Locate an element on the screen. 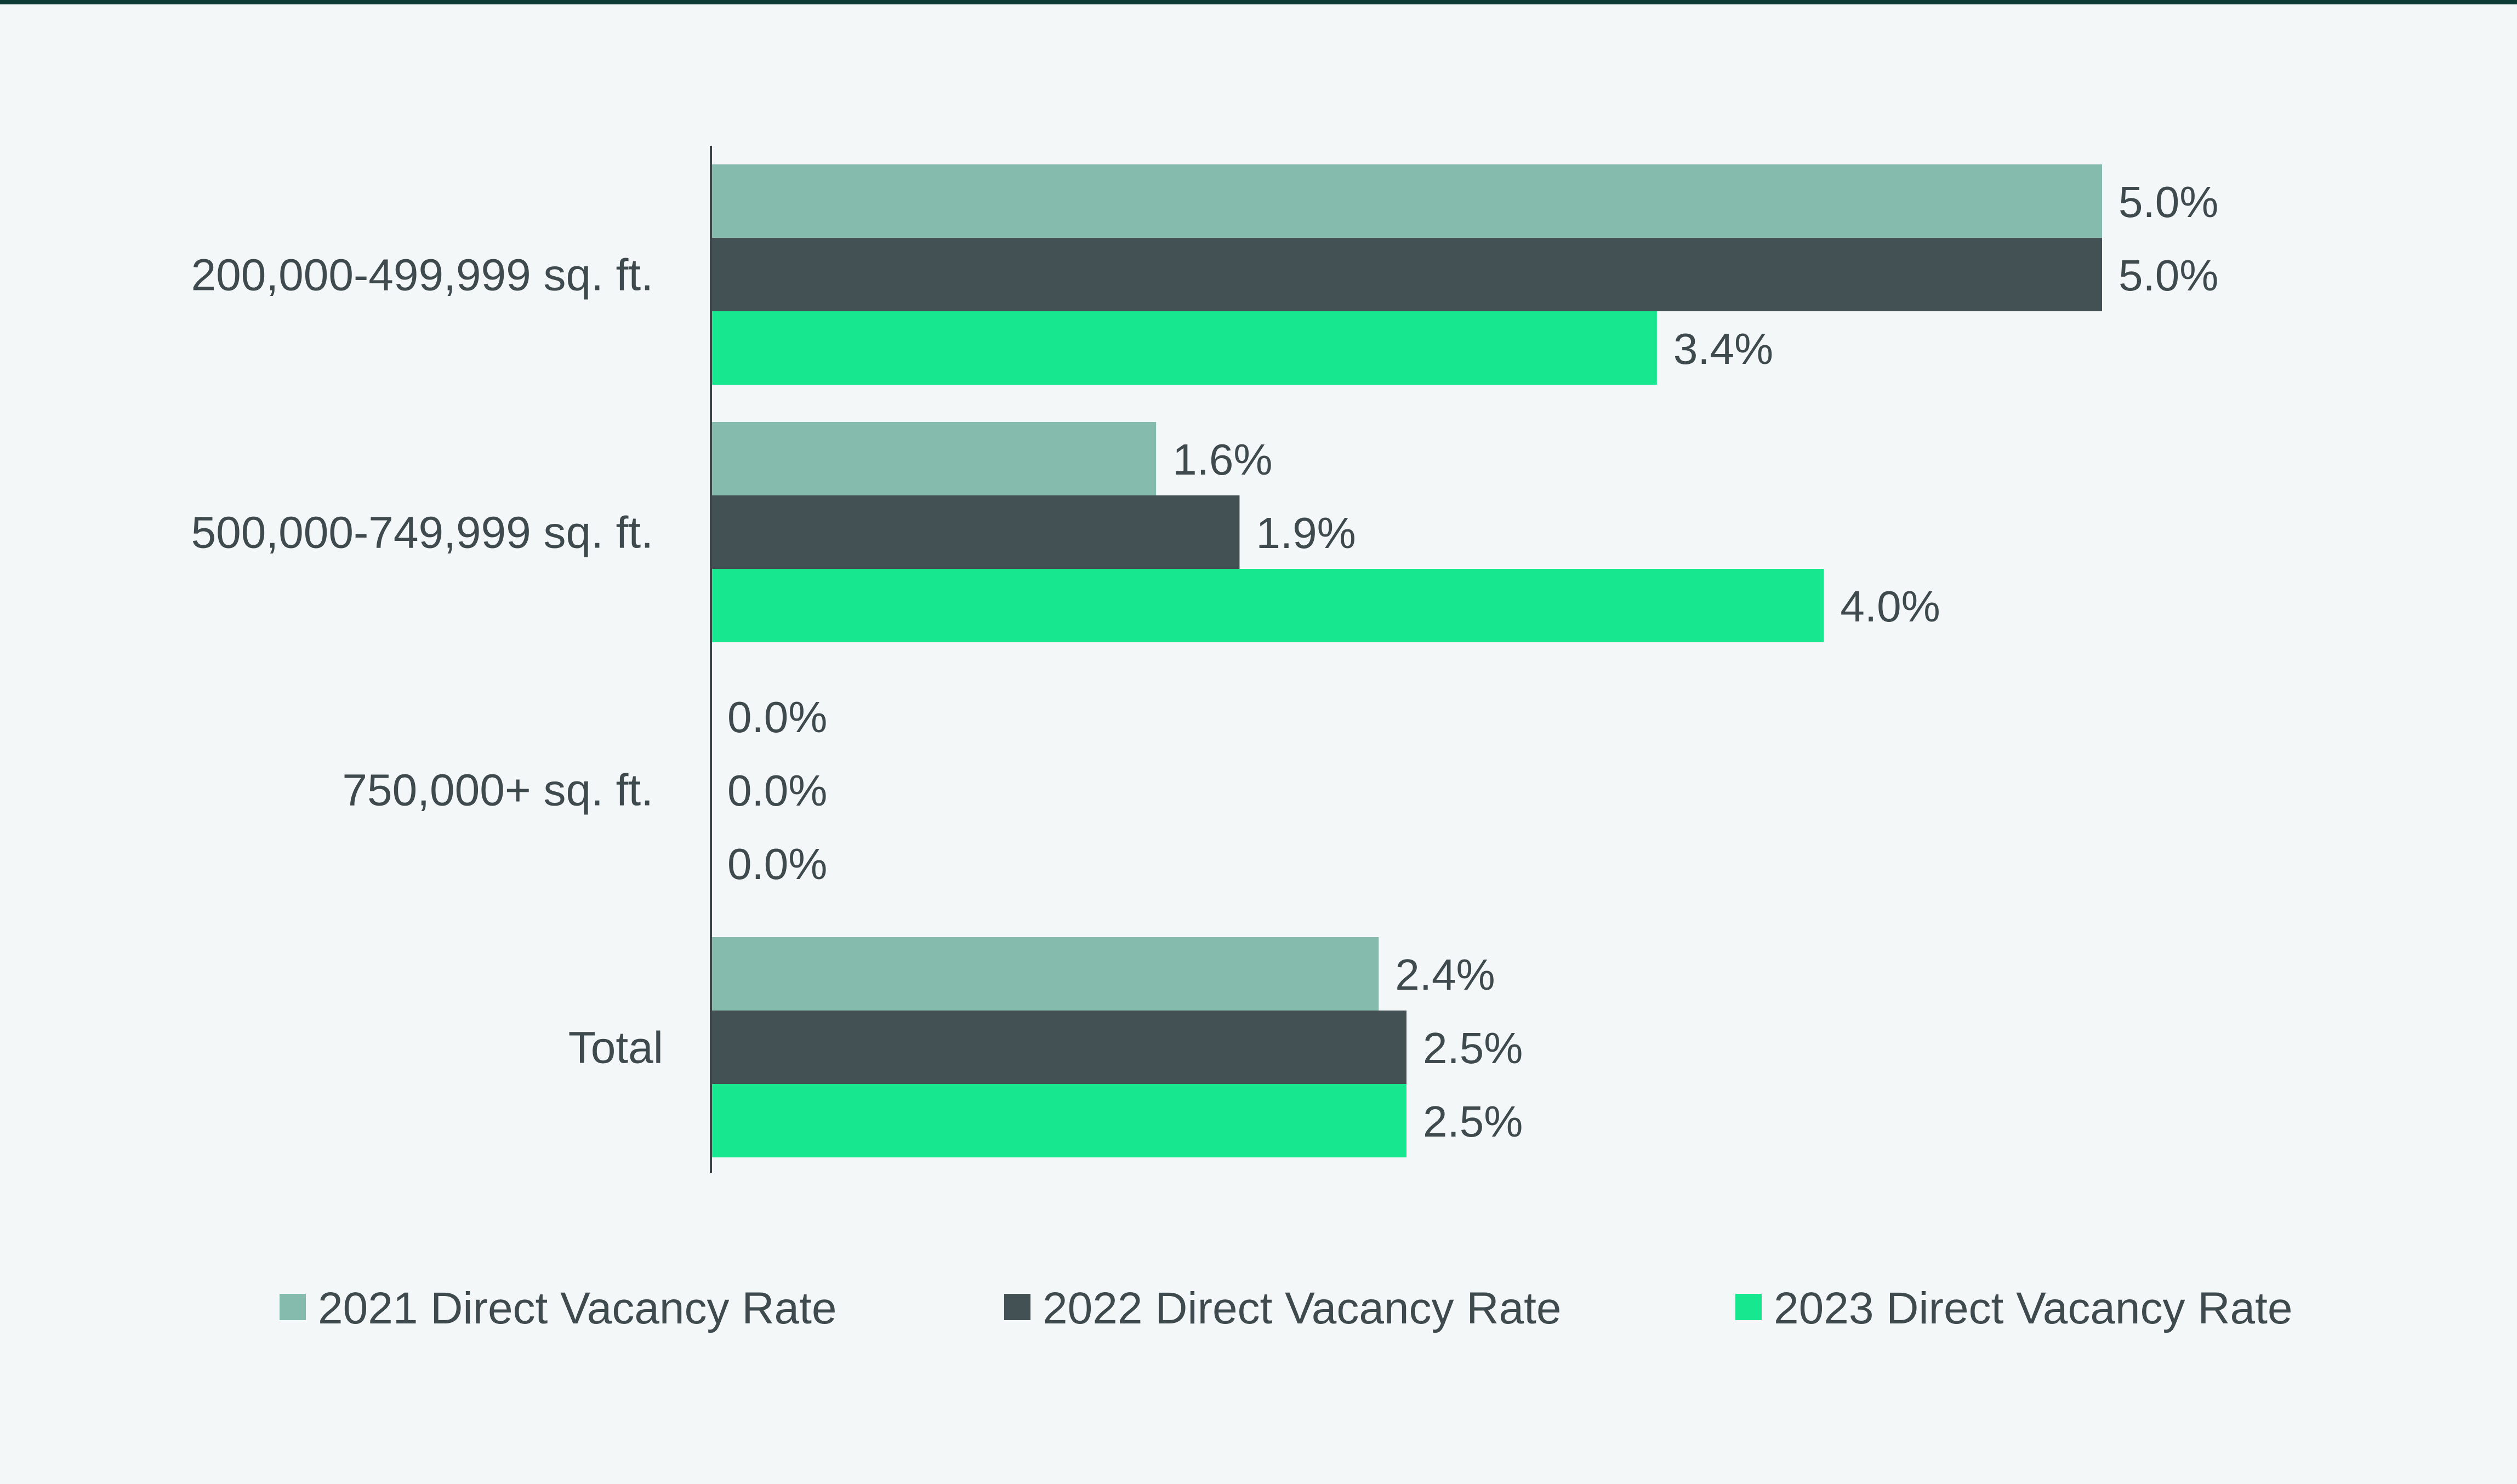 Image resolution: width=2517 pixels, height=1484 pixels. value-label-2023-direct-vacancy-rate-total: 2.5% is located at coordinates (1473, 1121).